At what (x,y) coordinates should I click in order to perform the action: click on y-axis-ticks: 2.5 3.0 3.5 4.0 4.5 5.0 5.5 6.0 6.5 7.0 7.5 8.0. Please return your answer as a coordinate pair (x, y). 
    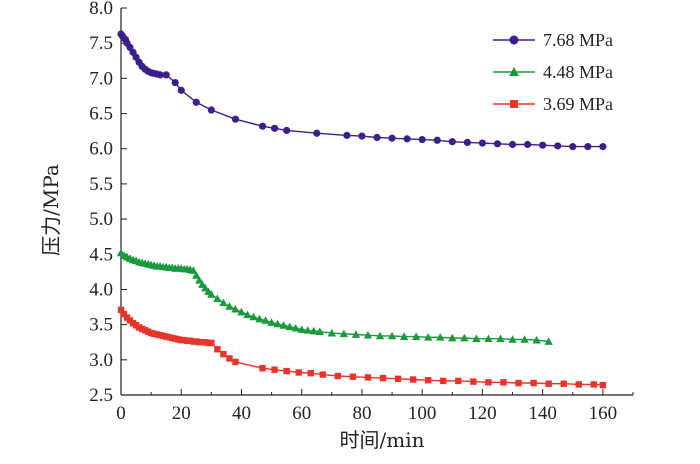
    Looking at the image, I should click on (108, 203).